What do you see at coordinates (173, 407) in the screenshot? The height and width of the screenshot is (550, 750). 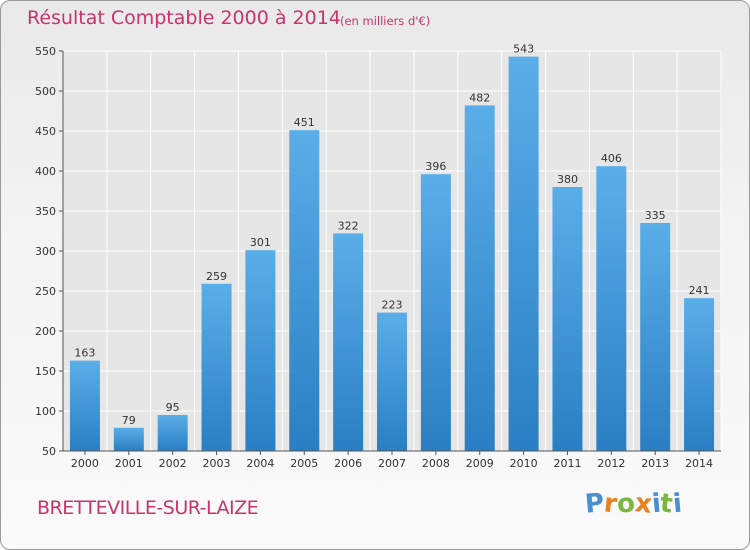 I see `value-label-2002: 95` at bounding box center [173, 407].